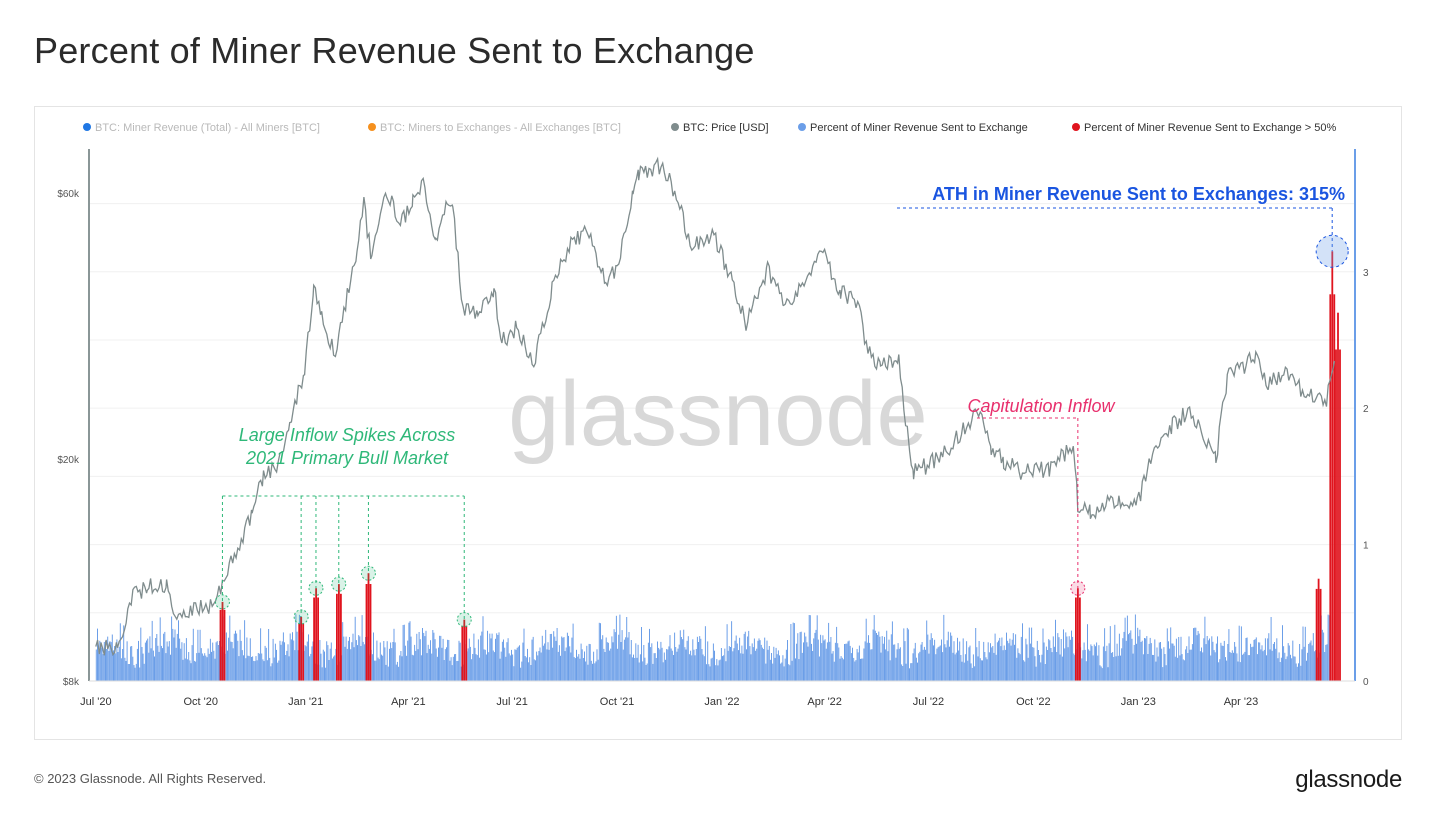 Image resolution: width=1436 pixels, height=825 pixels. I want to click on x-tick-label: Jan '21, so click(305, 702).